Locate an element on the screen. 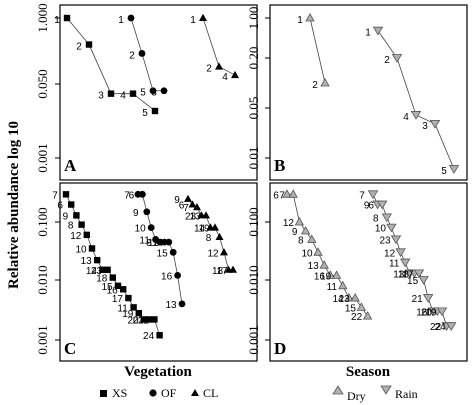 This screenshot has height=405, width=474. point-label-c-xs-16: 16 is located at coordinates (113, 290).